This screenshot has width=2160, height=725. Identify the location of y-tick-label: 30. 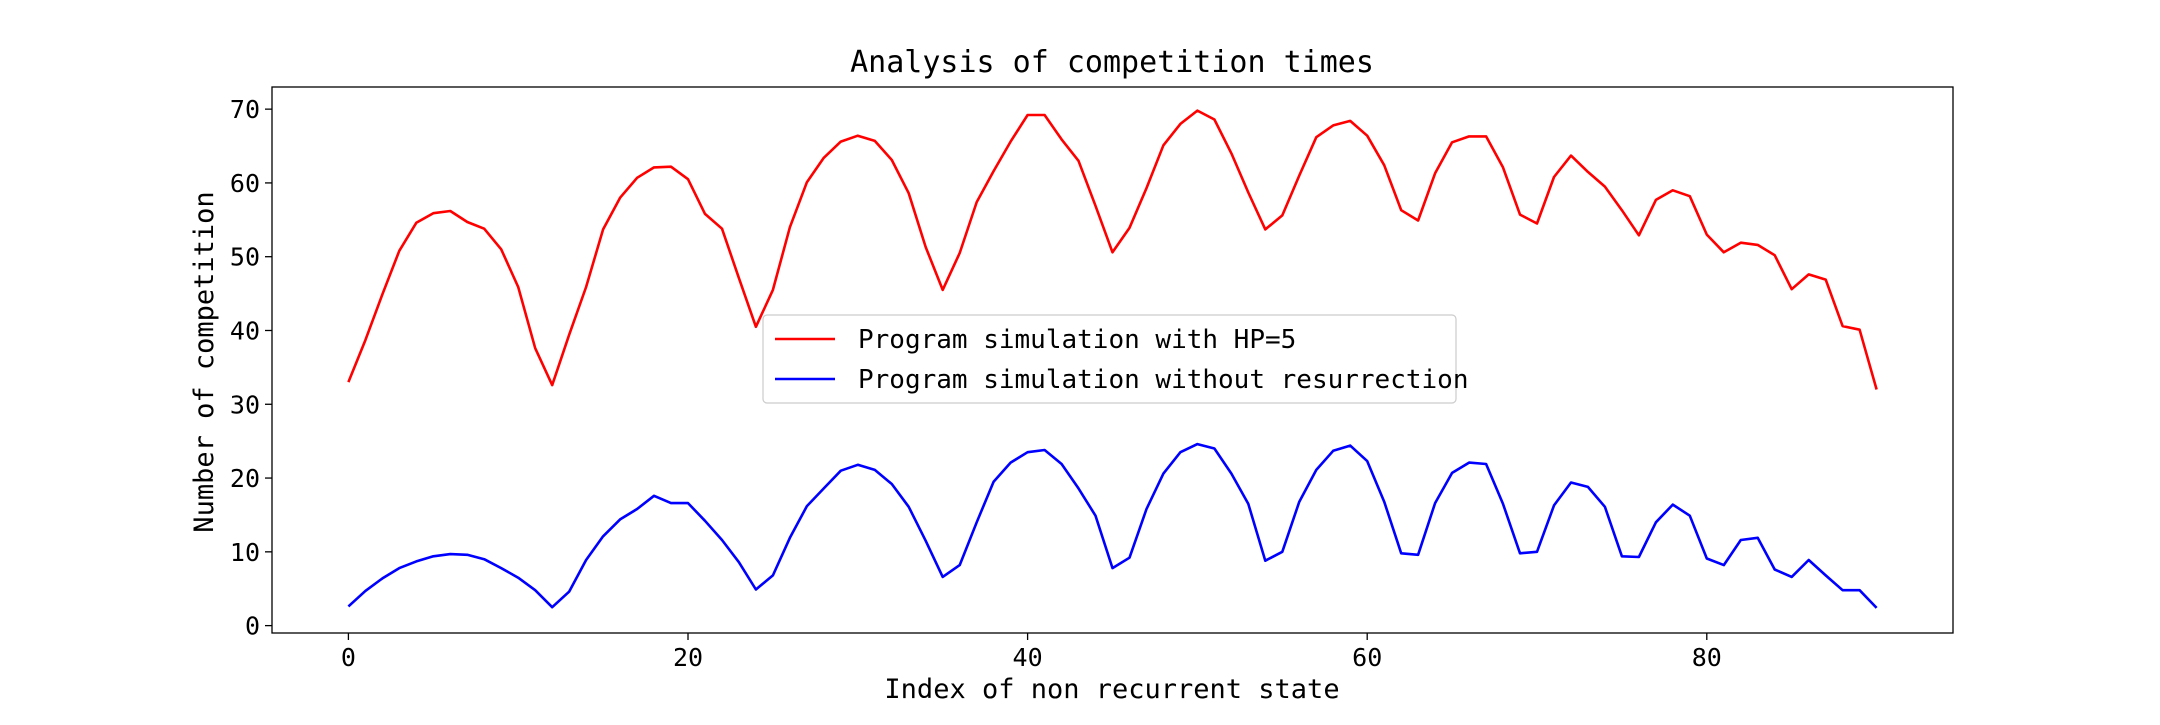
(245, 404).